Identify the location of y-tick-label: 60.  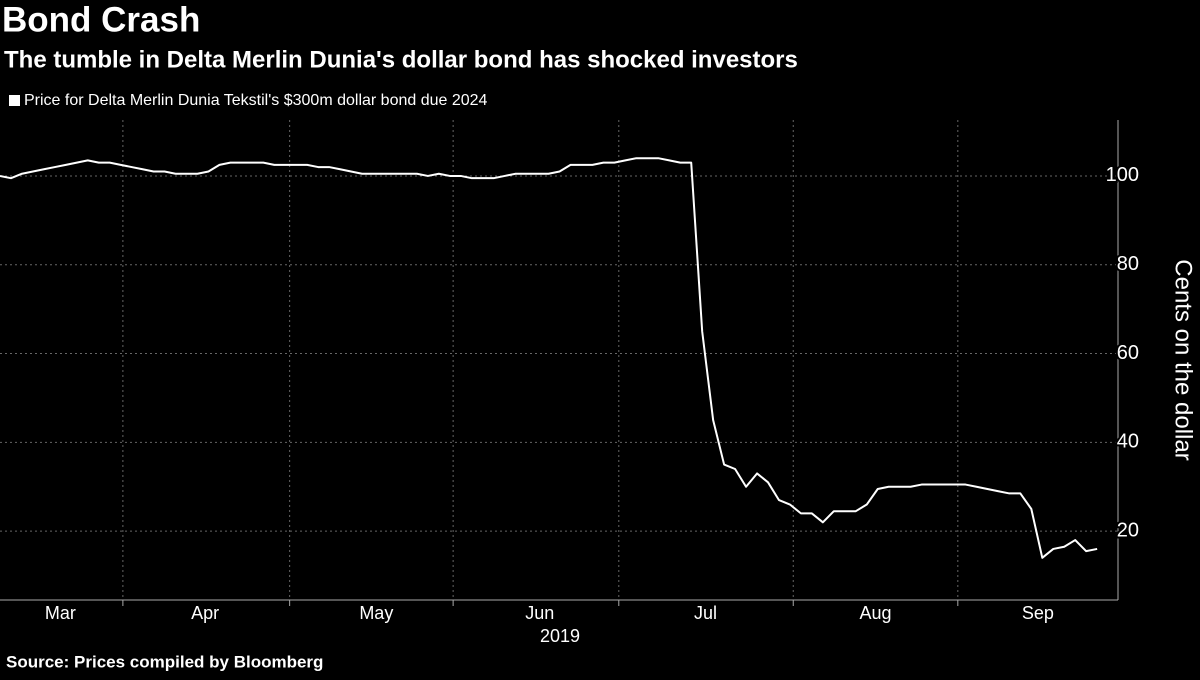
(1128, 353).